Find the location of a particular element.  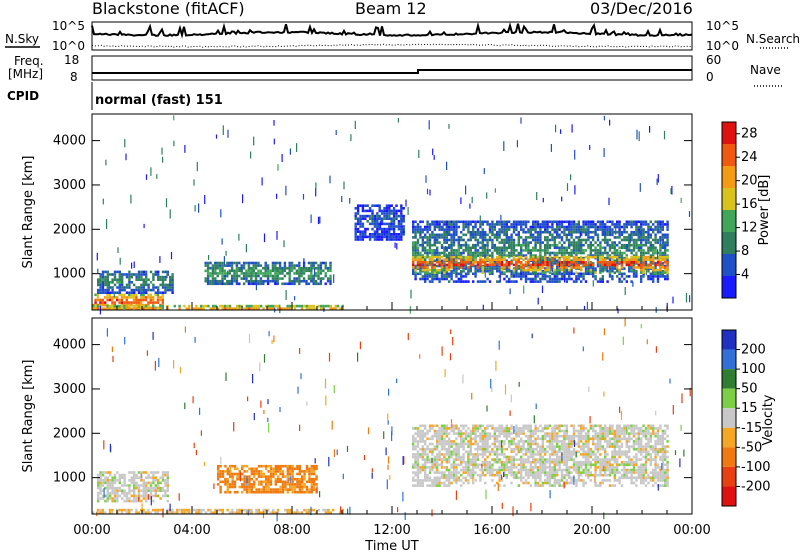

power-cell-2030 is located at coordinates (552, 266).